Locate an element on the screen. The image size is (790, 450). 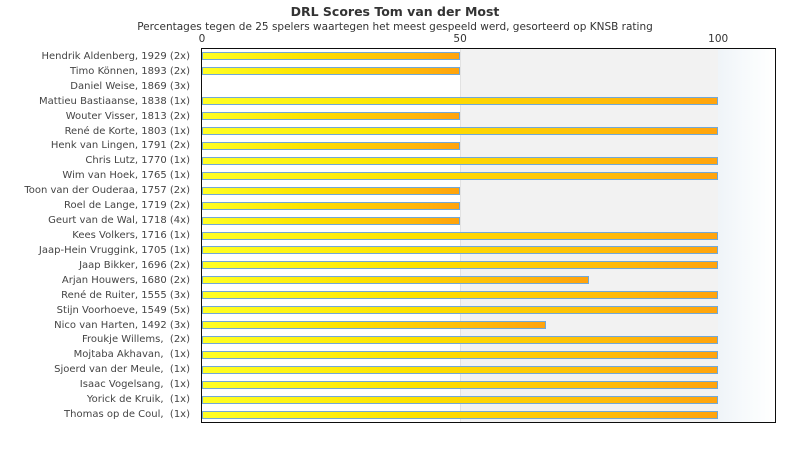
y-axis-label: Mojtaba Akhavan, (1x) is located at coordinates (131, 355).